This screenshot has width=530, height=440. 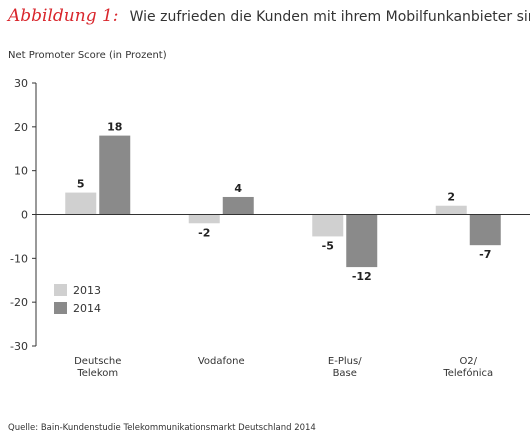 I want to click on category-label: E-Plus/, so click(x=345, y=361).